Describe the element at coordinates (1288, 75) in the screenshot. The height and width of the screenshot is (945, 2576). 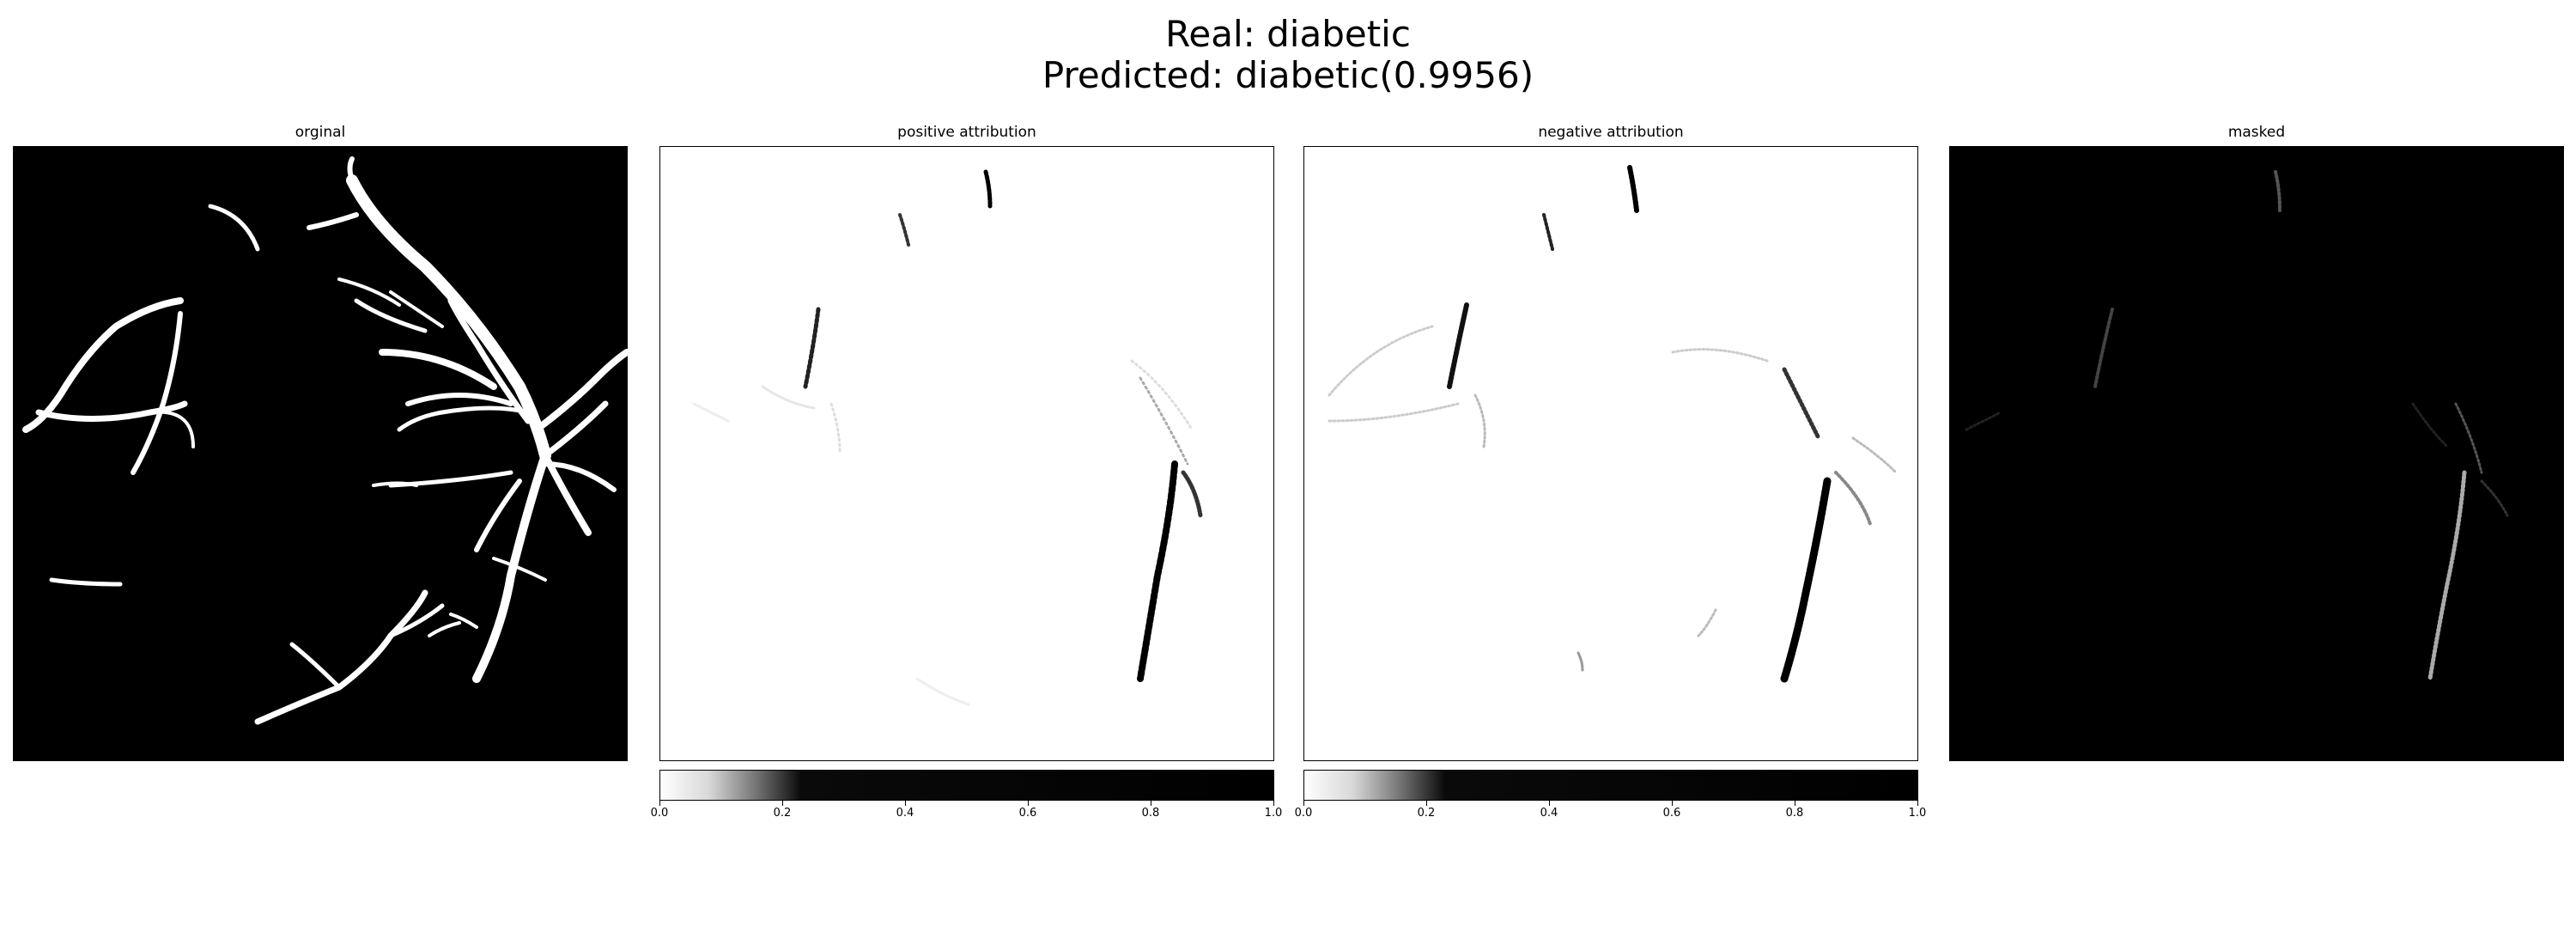
I see `figure-title-predicted: Predicted: diabetic(0.9956)` at that location.